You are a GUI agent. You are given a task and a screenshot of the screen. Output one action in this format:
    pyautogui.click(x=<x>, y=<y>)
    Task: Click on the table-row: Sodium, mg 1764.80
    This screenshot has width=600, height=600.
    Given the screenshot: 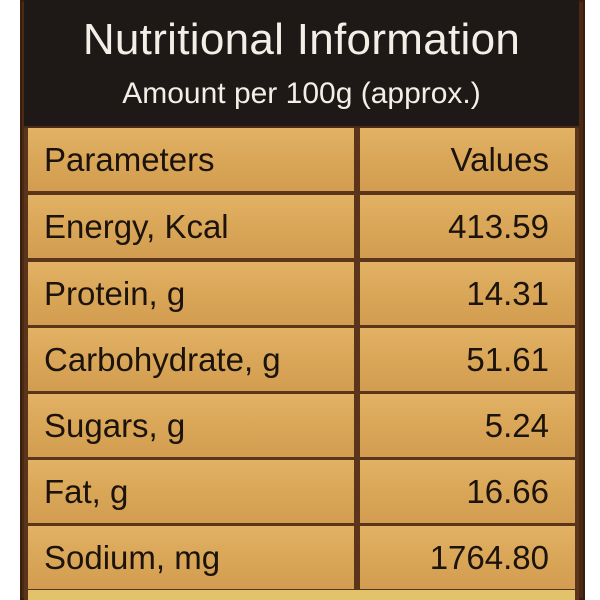 What is the action you would take?
    pyautogui.click(x=301, y=557)
    